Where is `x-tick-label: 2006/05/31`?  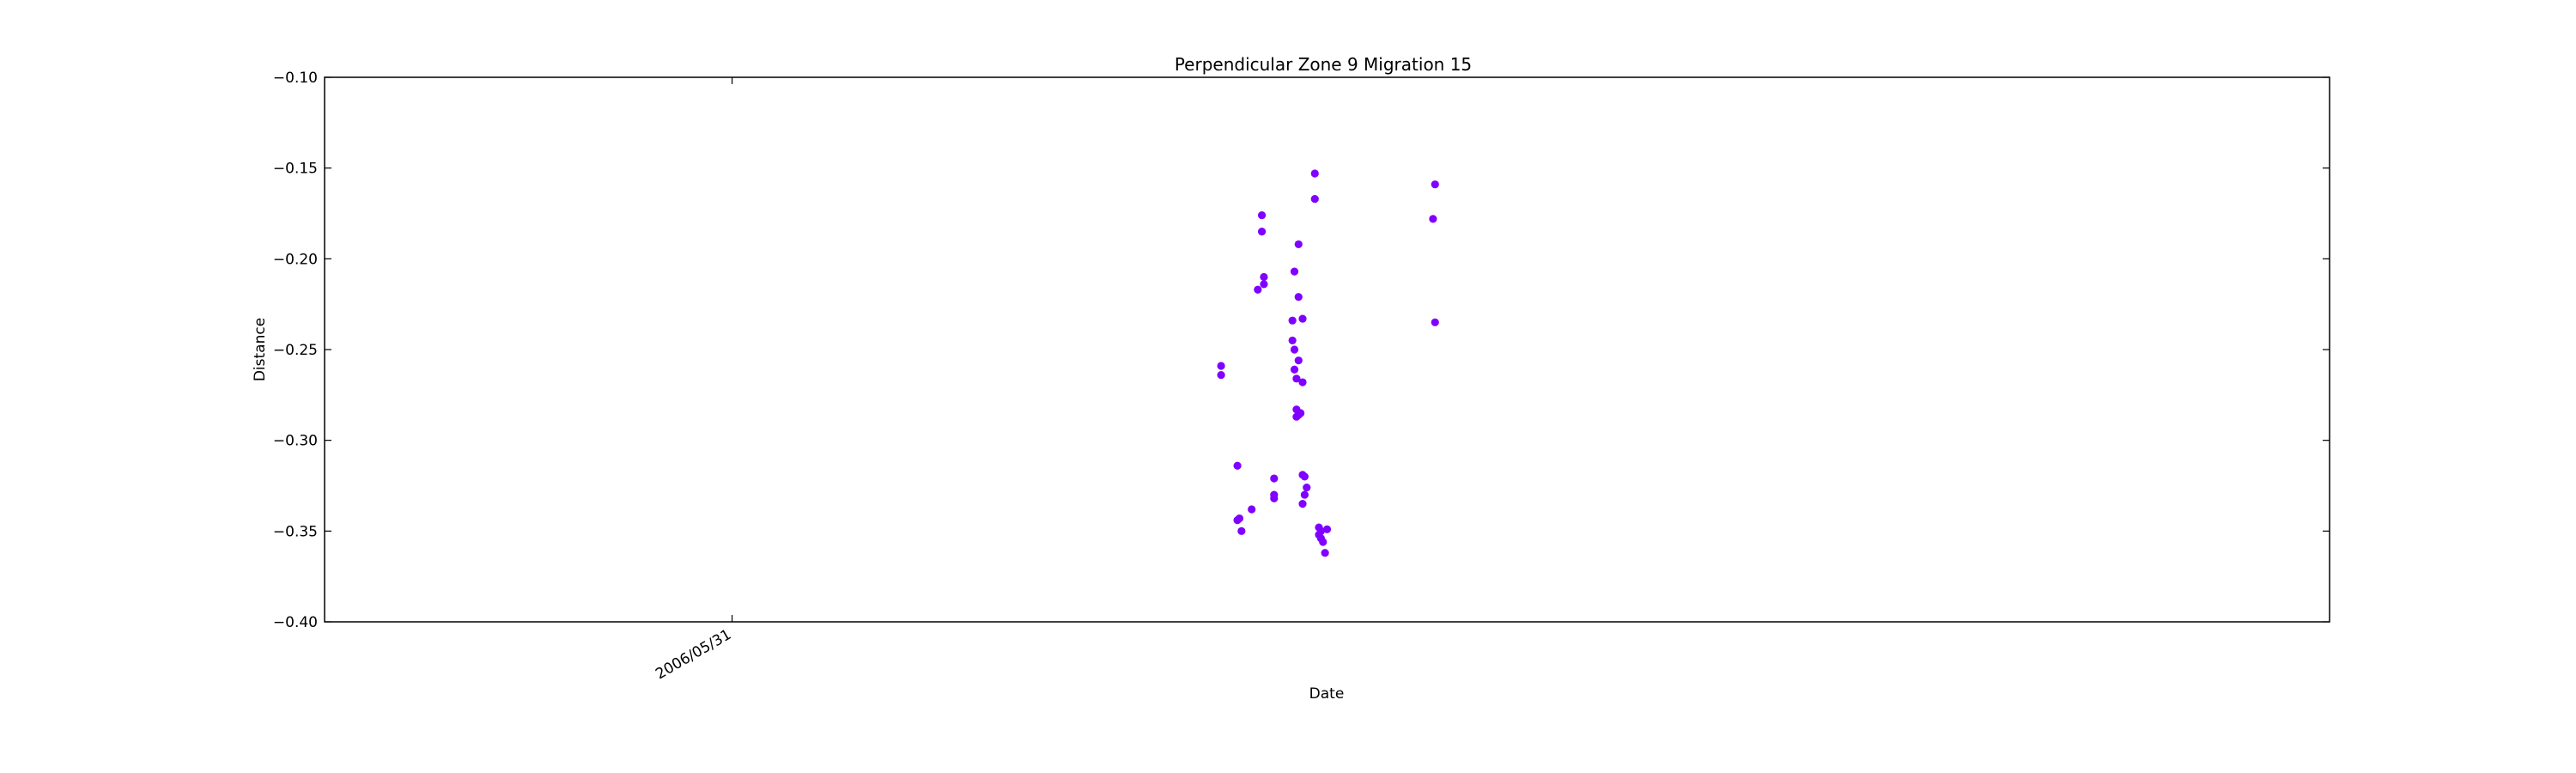 x-tick-label: 2006/05/31 is located at coordinates (693, 654).